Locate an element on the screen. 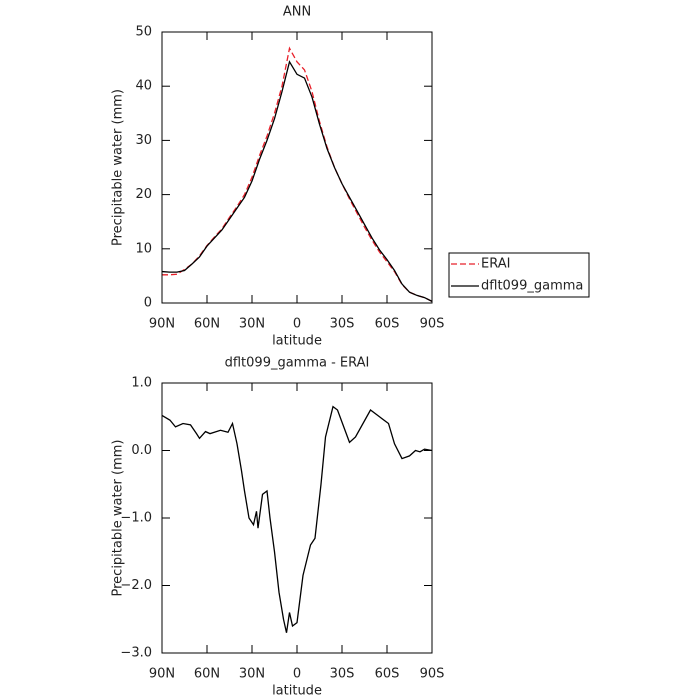  y-tick-label: 0.0 is located at coordinates (141, 450).